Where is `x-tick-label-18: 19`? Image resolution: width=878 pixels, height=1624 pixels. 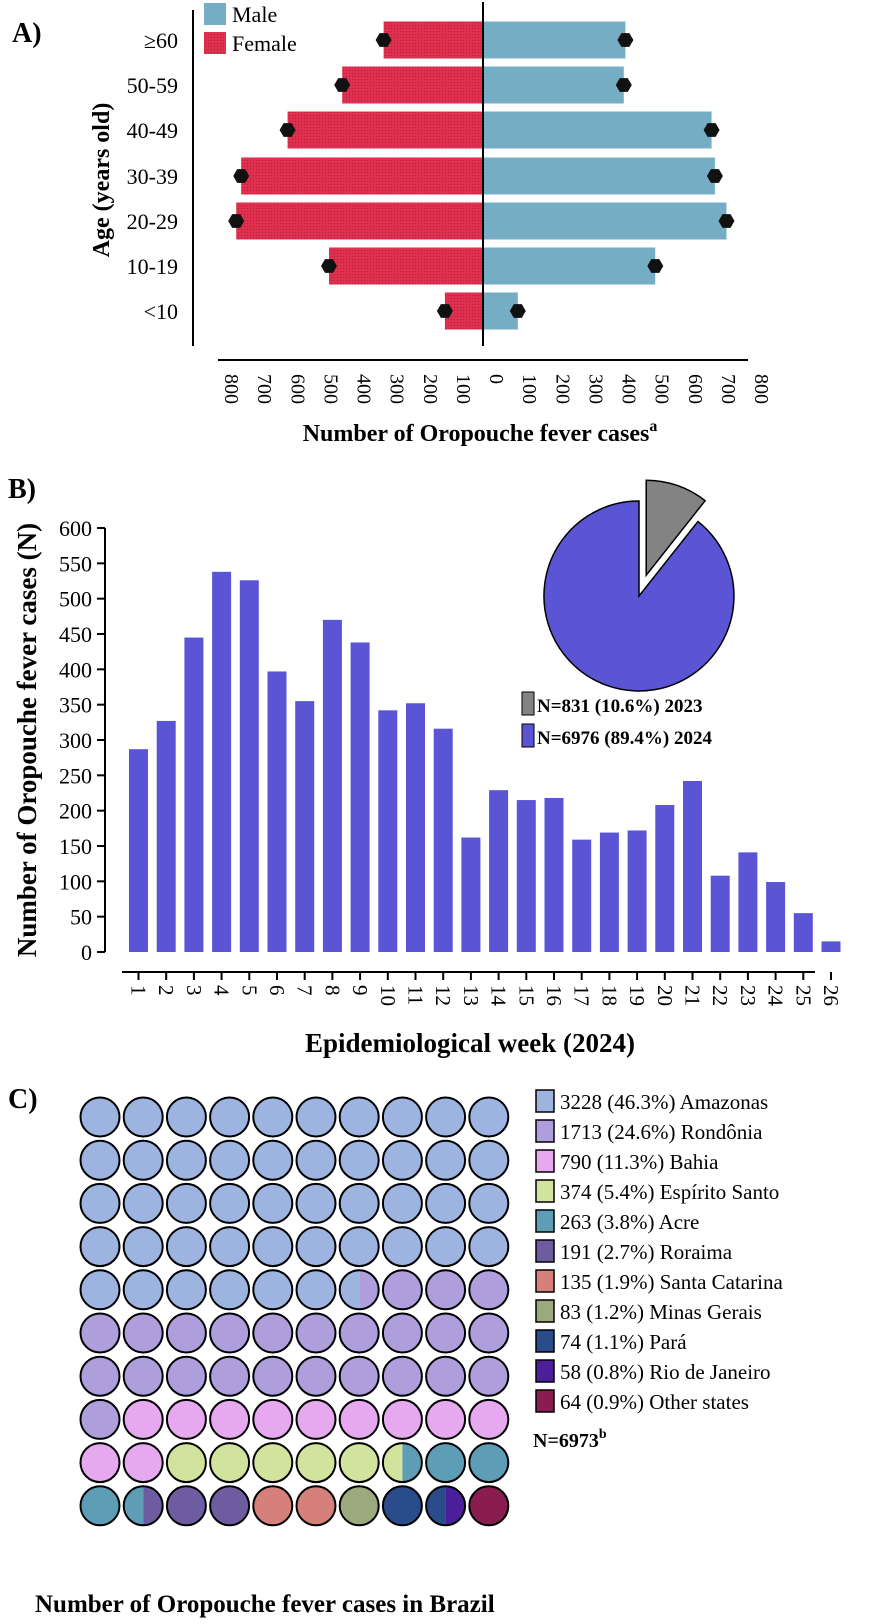
x-tick-label-18: 19 is located at coordinates (637, 995).